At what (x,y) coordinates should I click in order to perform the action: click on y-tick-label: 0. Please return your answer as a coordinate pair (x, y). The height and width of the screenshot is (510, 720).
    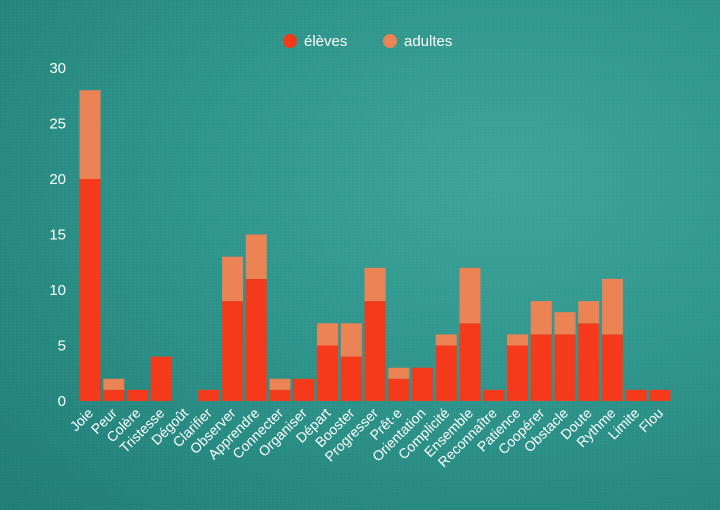
    Looking at the image, I should click on (62, 401).